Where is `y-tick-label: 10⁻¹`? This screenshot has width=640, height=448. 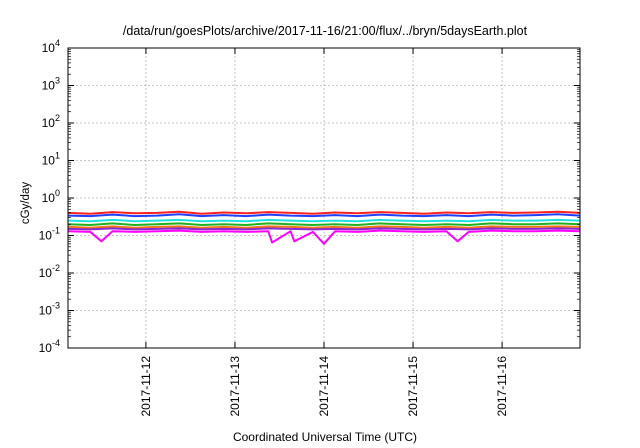 y-tick-label: 10⁻¹ is located at coordinates (49, 234).